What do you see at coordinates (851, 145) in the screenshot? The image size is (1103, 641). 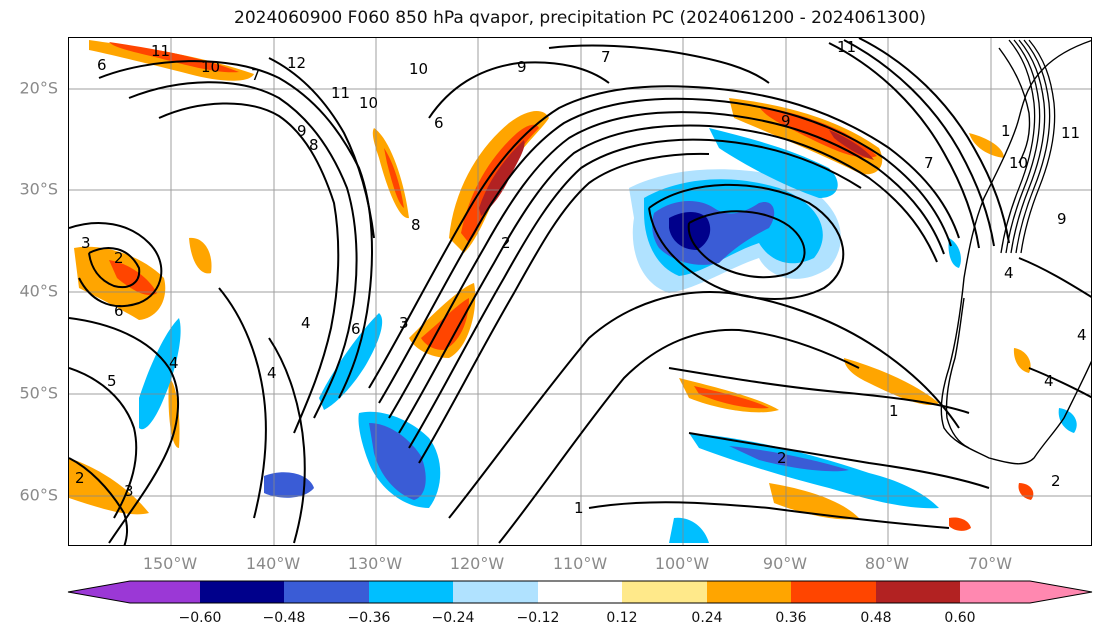 I see `precip-patch-ne-band-max` at bounding box center [851, 145].